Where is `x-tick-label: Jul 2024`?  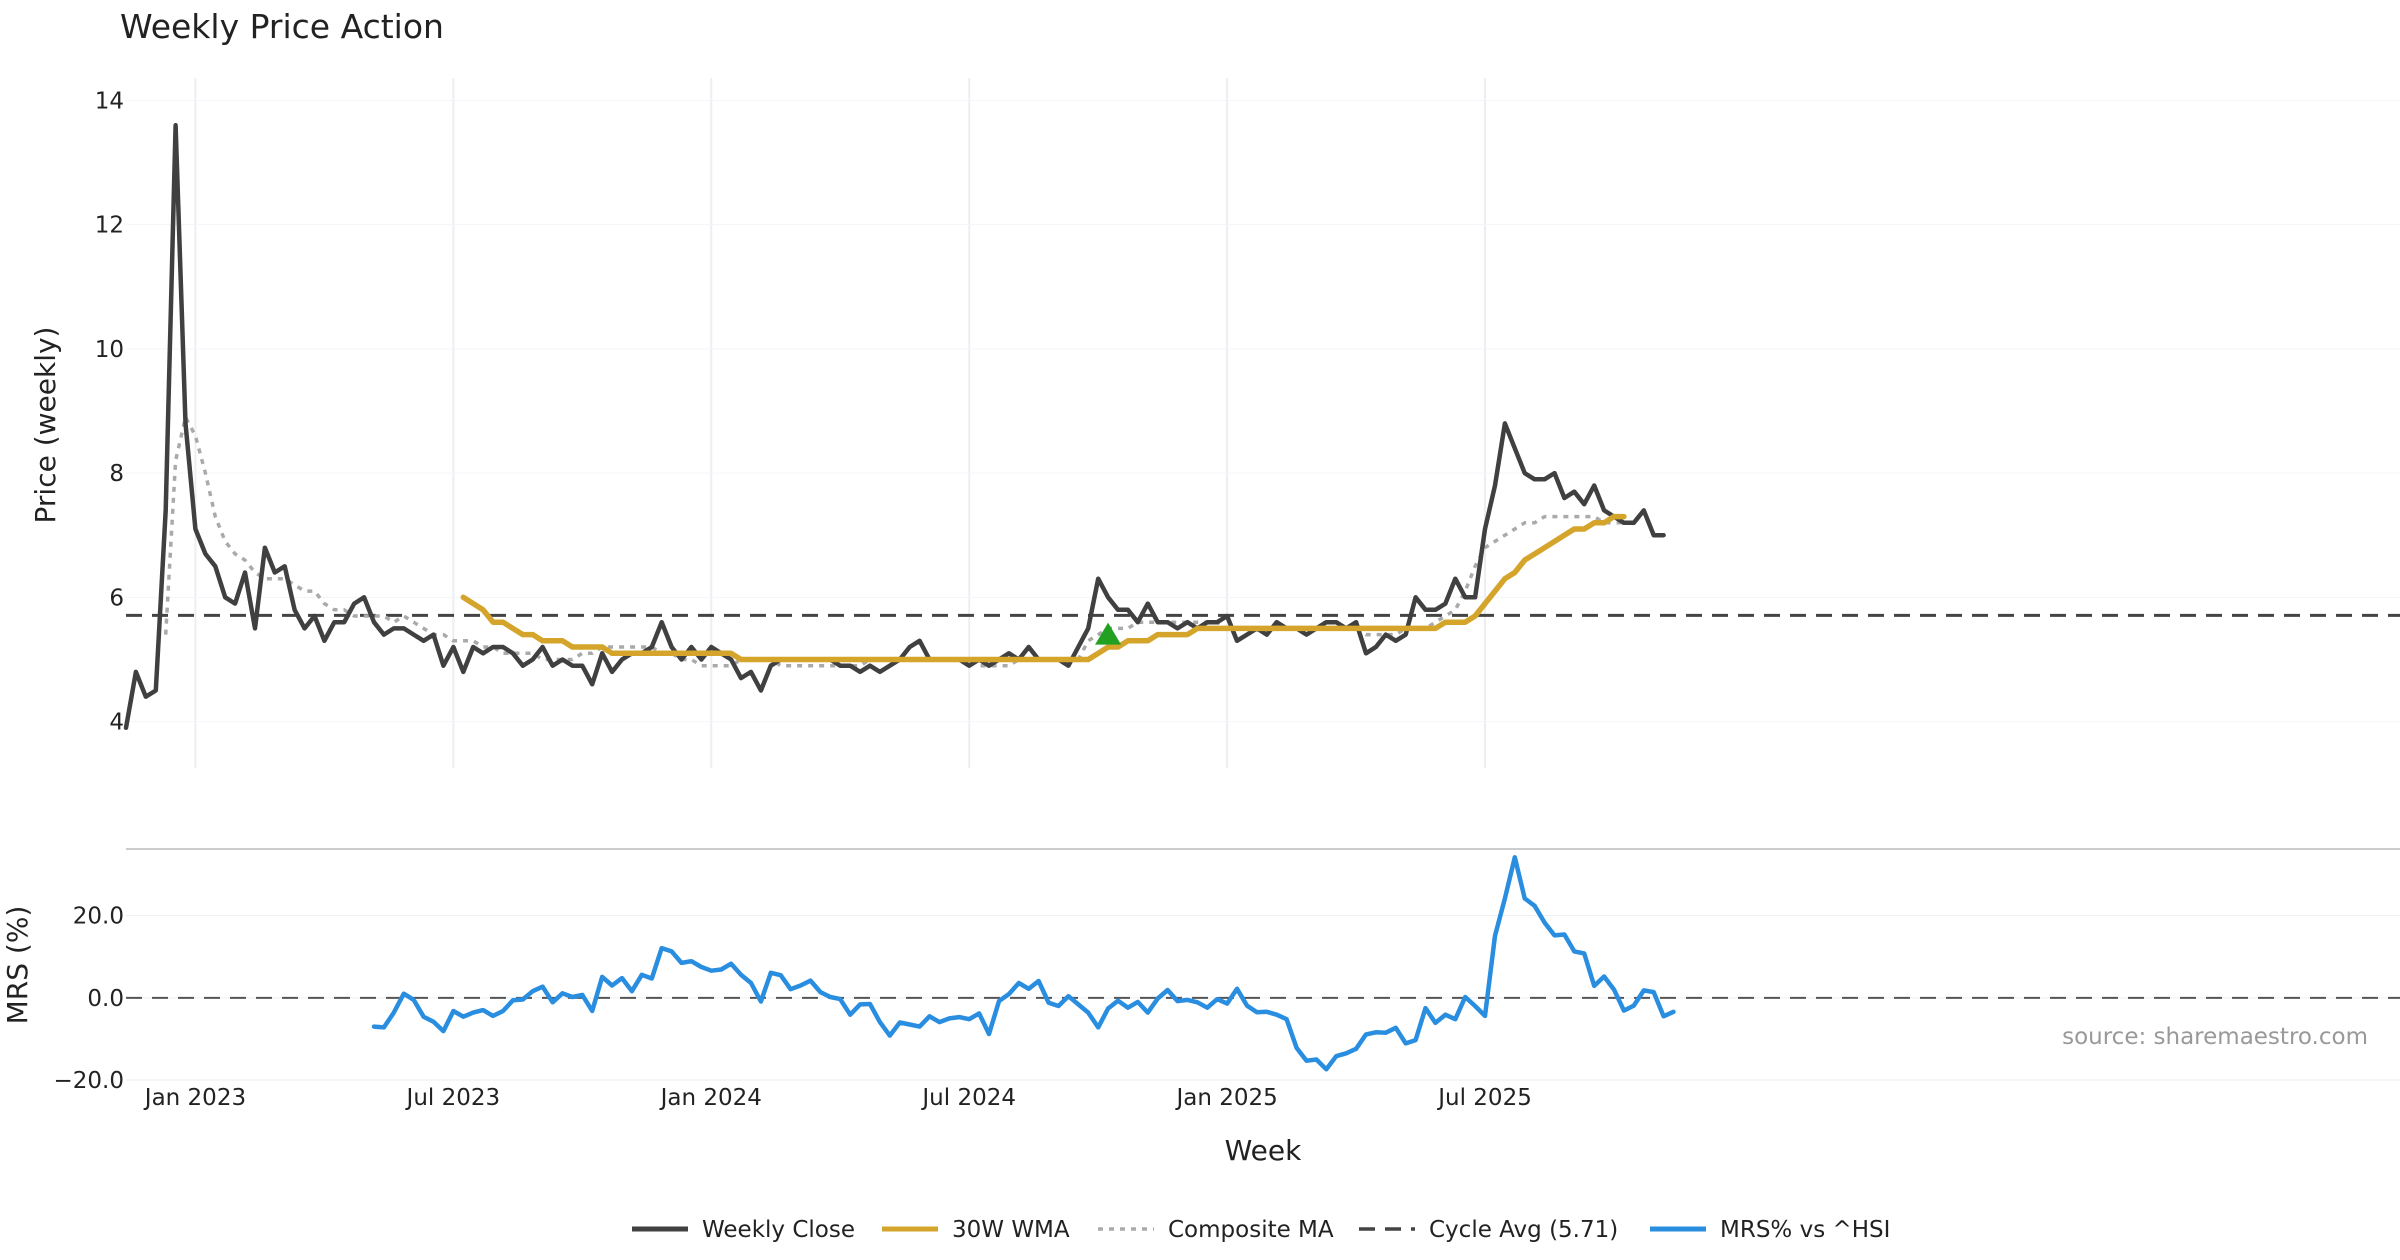 x-tick-label: Jul 2024 is located at coordinates (968, 1098).